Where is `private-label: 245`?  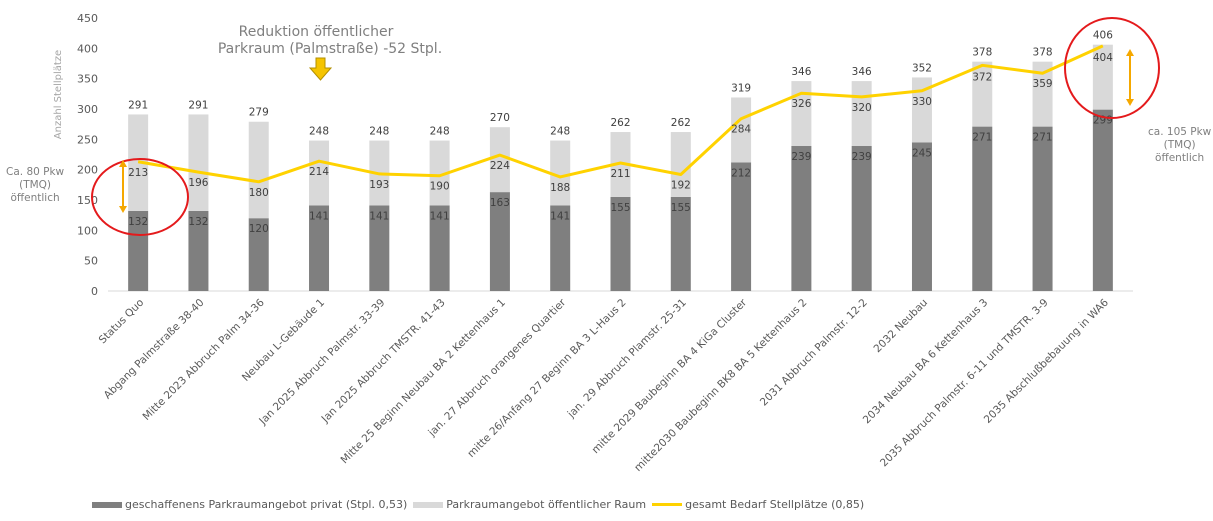 private-label: 245 is located at coordinates (922, 153).